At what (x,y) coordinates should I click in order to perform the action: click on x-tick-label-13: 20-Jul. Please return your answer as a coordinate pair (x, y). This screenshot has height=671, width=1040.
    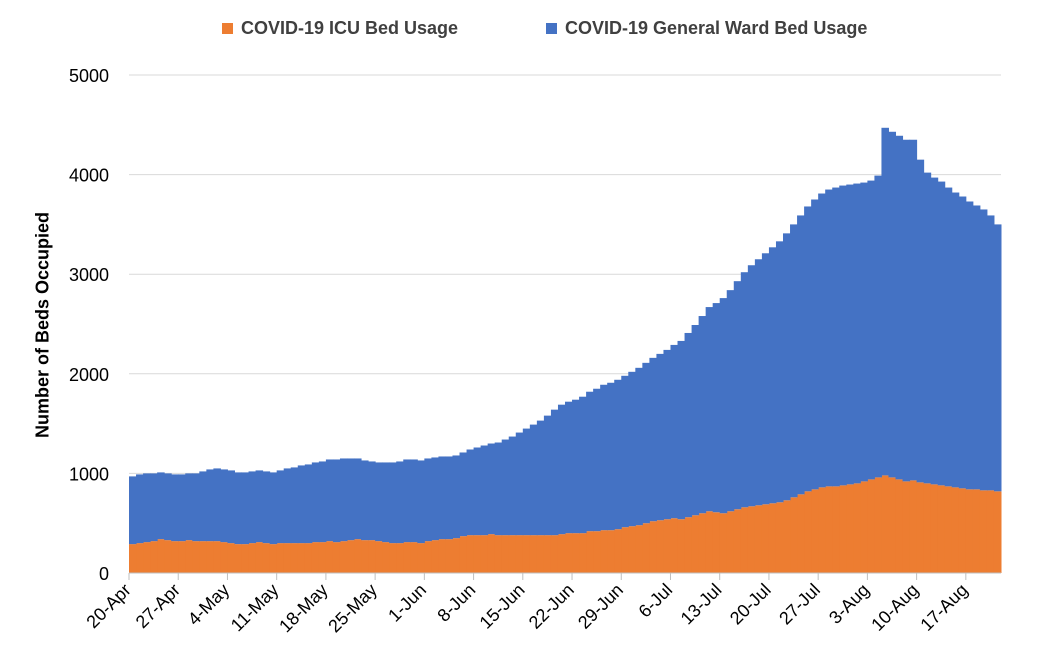
    Looking at the image, I should click on (750, 604).